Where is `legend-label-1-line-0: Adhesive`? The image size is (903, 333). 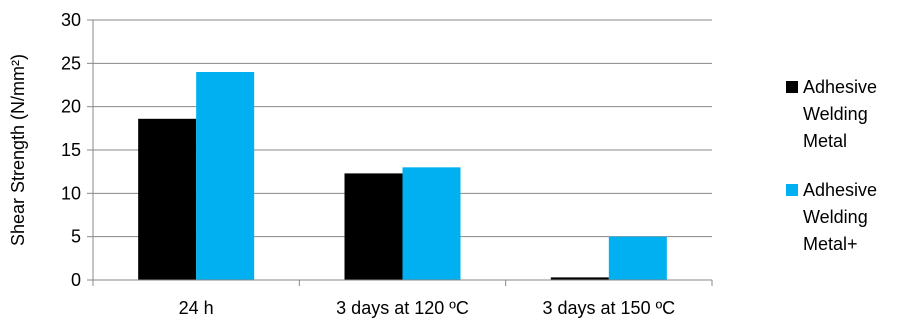 legend-label-1-line-0: Adhesive is located at coordinates (840, 190).